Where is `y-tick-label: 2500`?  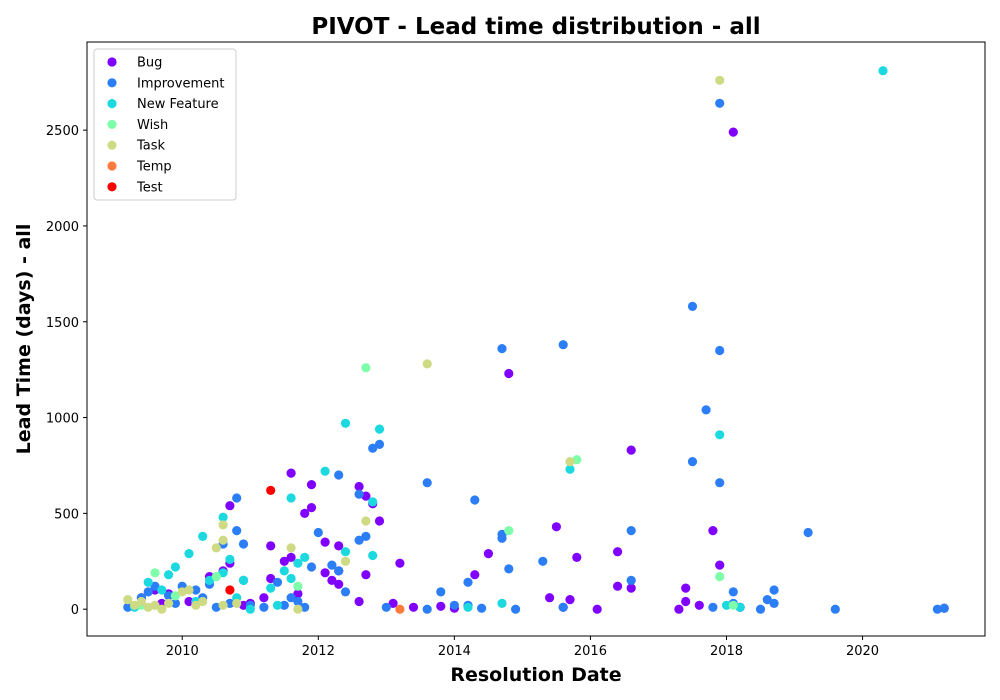
y-tick-label: 2500 is located at coordinates (62, 131).